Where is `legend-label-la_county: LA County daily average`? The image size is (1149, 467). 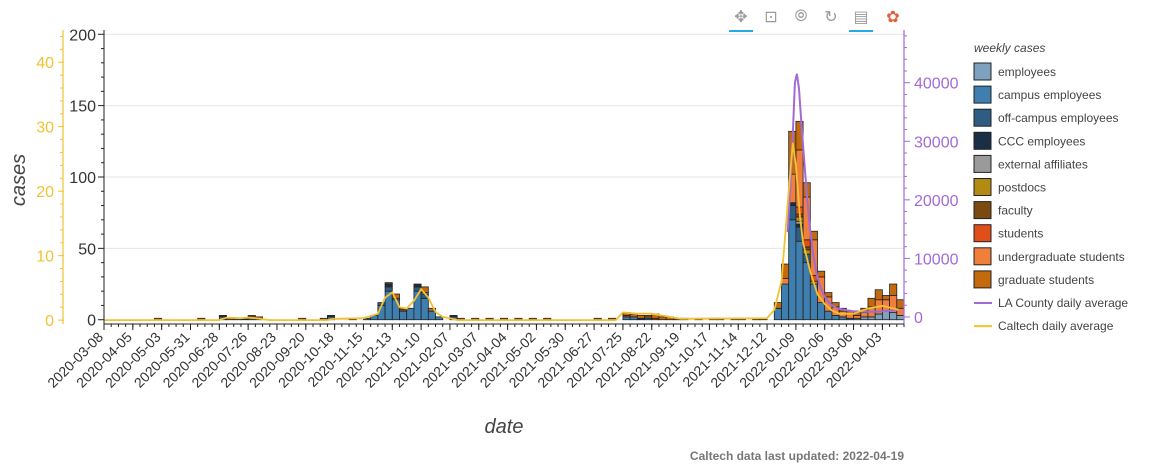
legend-label-la_county: LA County daily average is located at coordinates (1063, 303).